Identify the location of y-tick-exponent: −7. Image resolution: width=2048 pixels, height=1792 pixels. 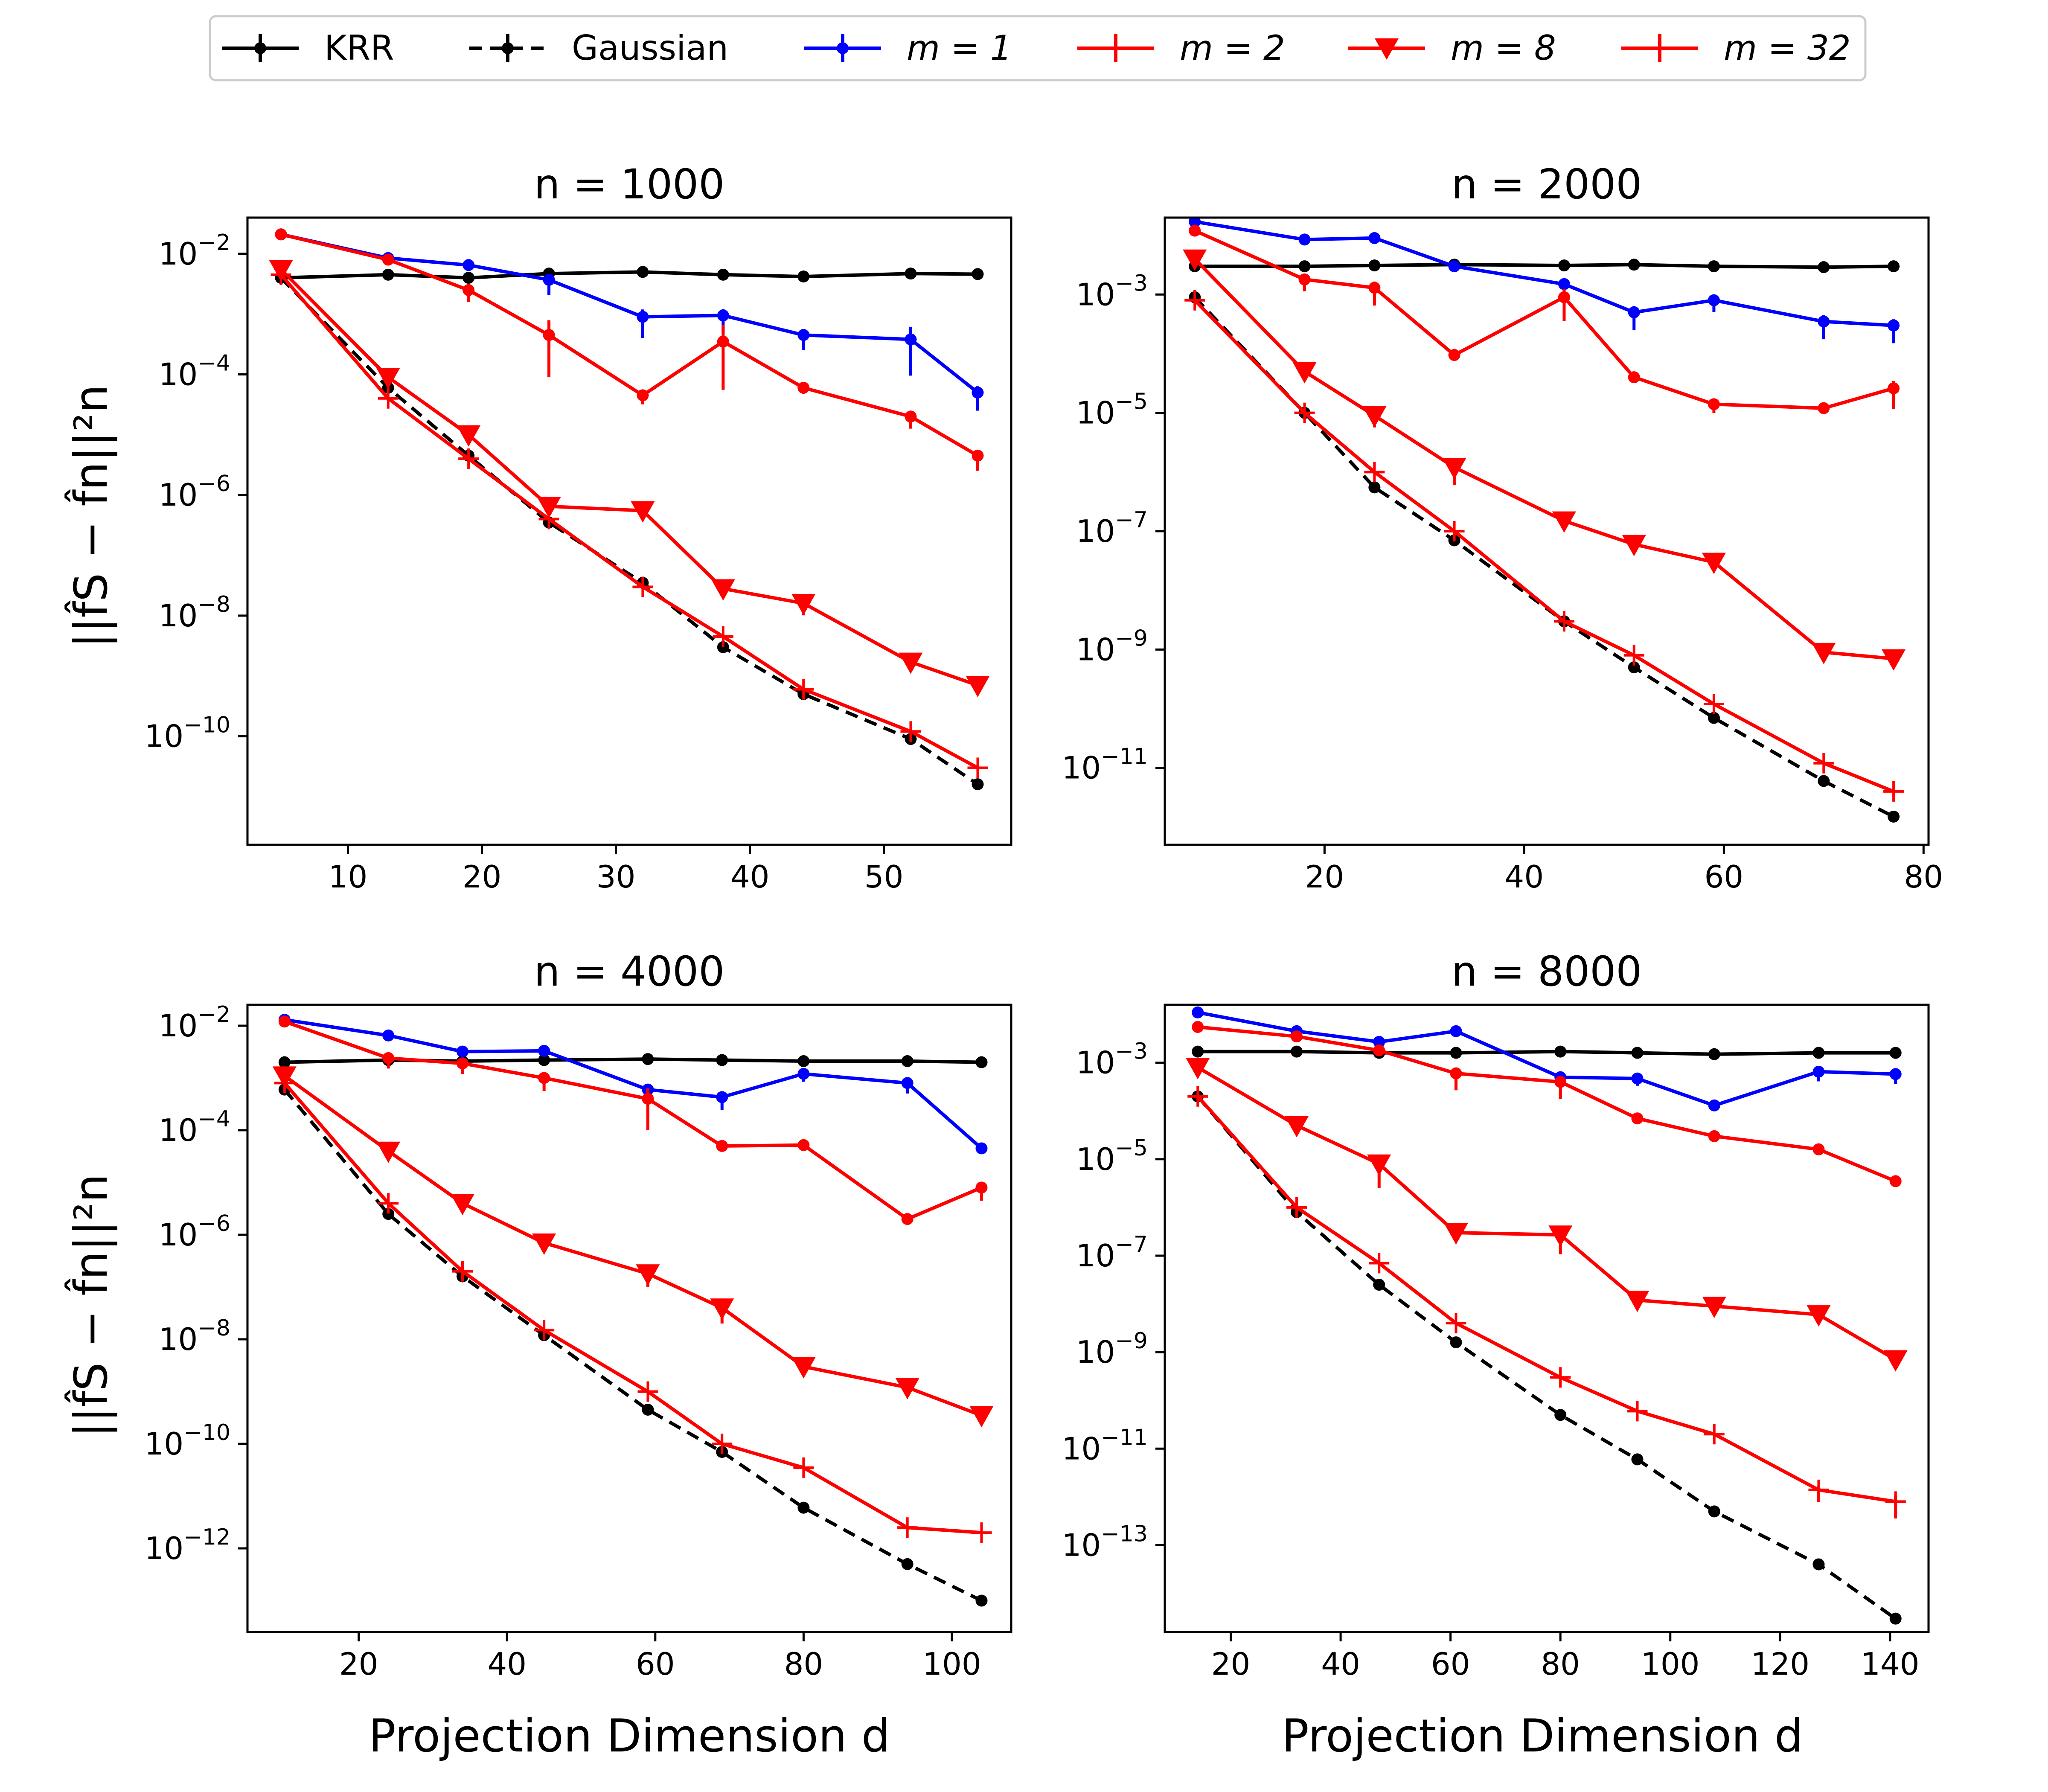
(1131, 520).